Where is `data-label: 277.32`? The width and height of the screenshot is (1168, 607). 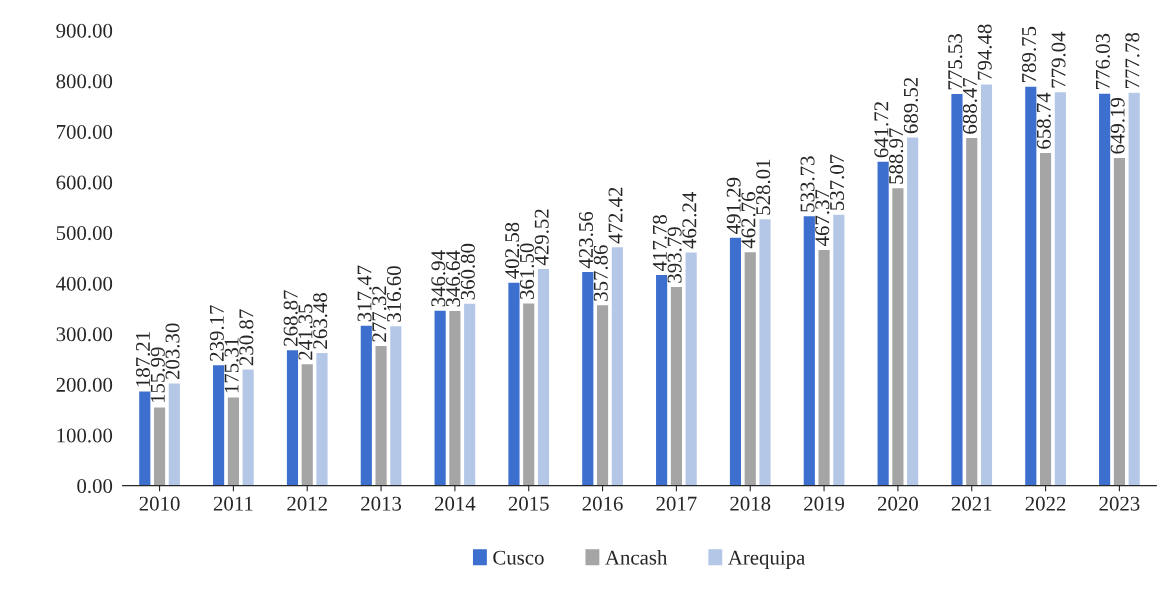 data-label: 277.32 is located at coordinates (379, 314).